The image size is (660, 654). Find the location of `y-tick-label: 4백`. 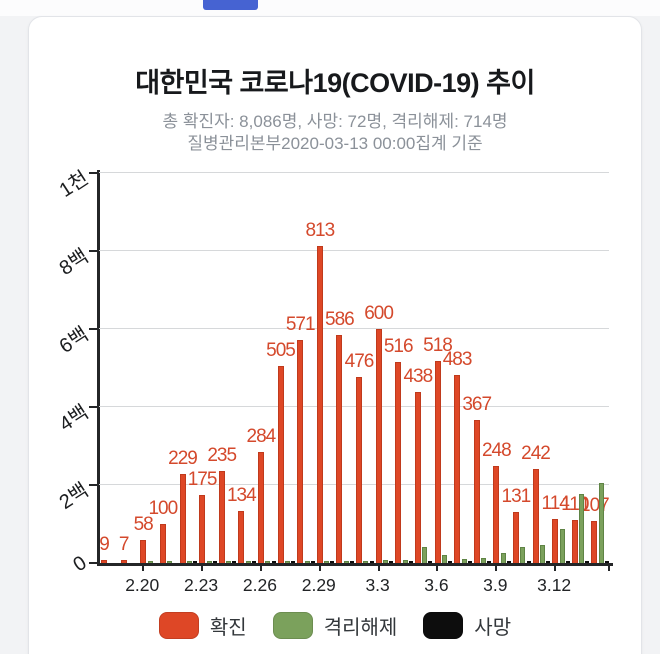

y-tick-label: 4백 is located at coordinates (74, 418).